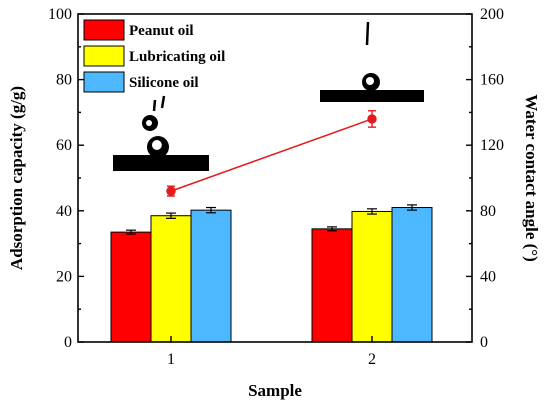 The width and height of the screenshot is (550, 411). What do you see at coordinates (164, 83) in the screenshot?
I see `legend-label: Silicone oil` at bounding box center [164, 83].